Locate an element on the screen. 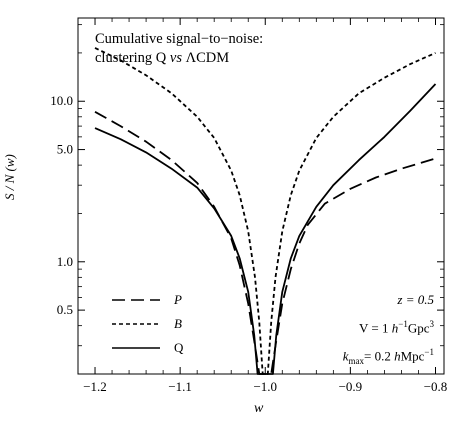 This screenshot has height=428, width=454. volume-exp: −1 is located at coordinates (403, 324).